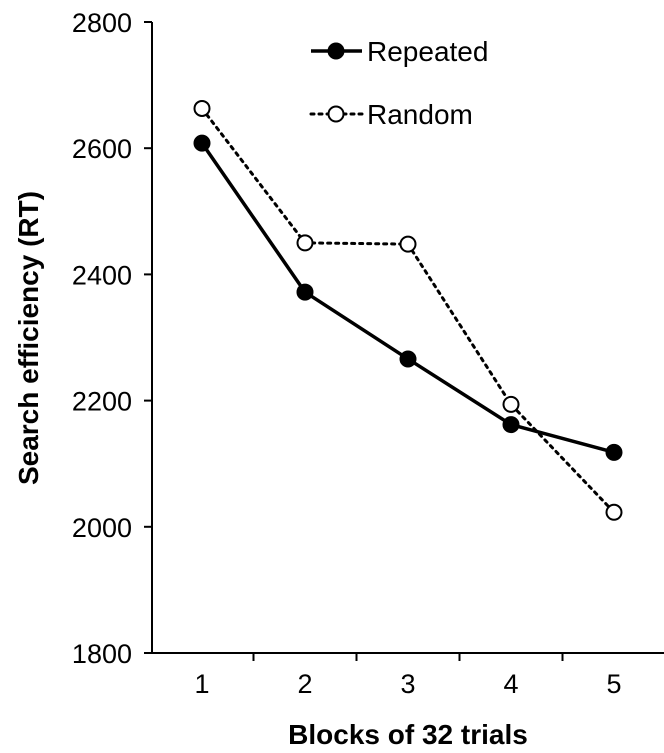 Image resolution: width=664 pixels, height=753 pixels. What do you see at coordinates (336, 114) in the screenshot?
I see `legend-random-marker` at bounding box center [336, 114].